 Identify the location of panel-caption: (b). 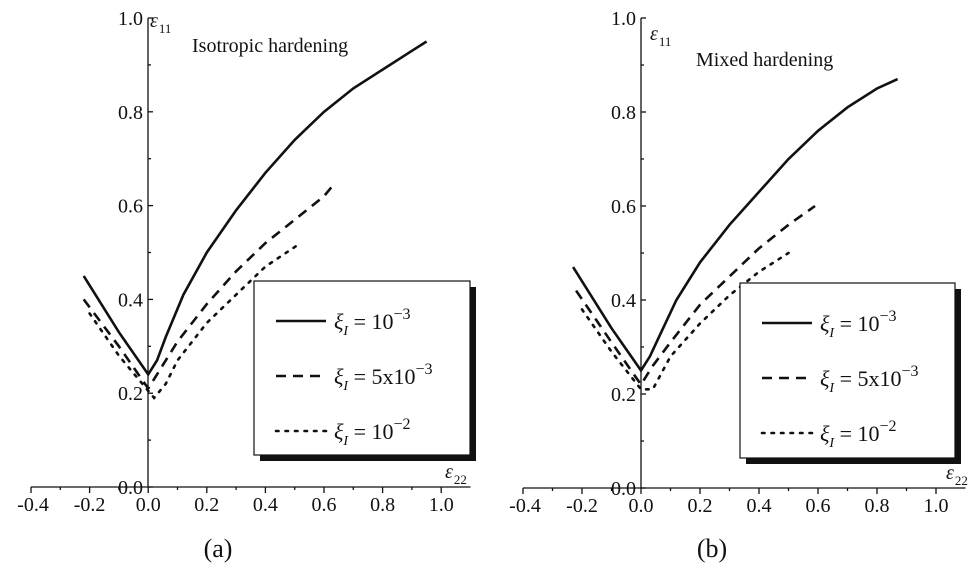
(712, 548).